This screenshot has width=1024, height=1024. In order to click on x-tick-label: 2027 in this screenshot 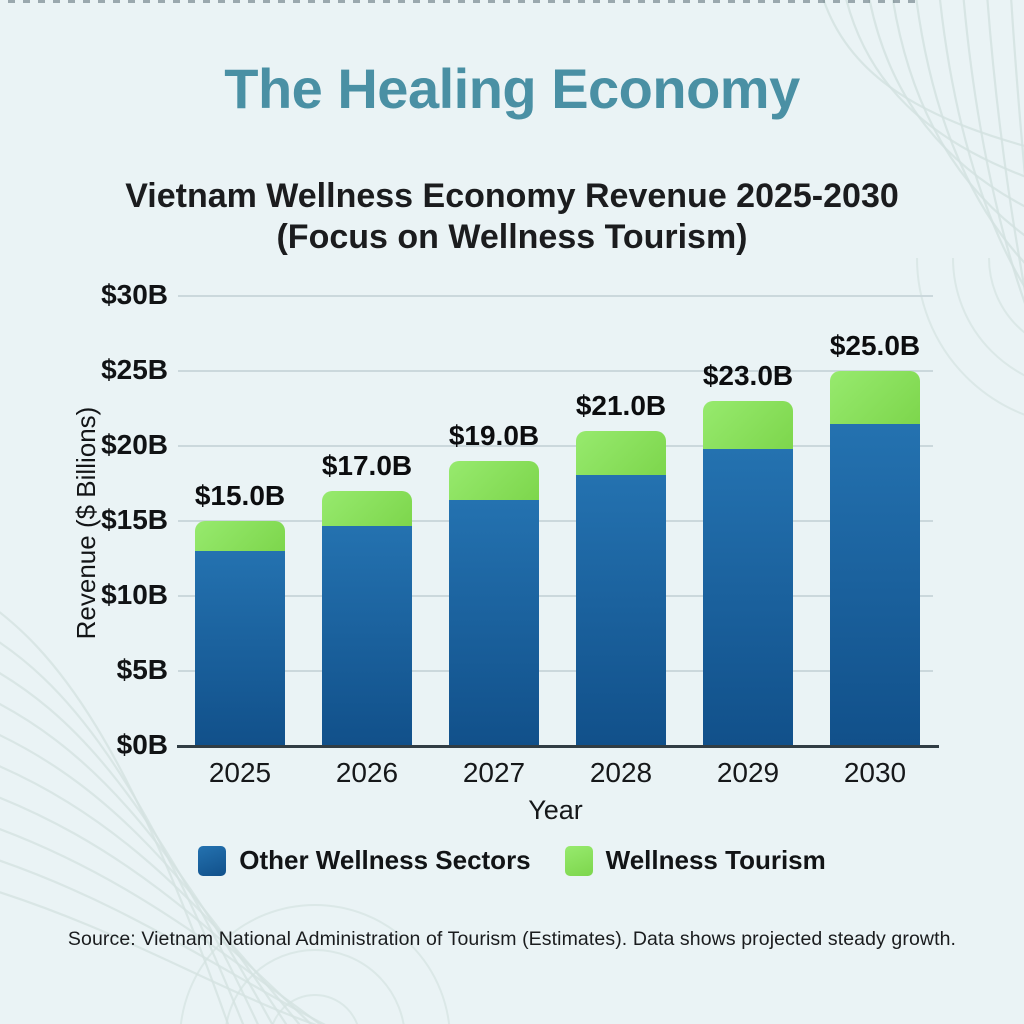, I will do `click(494, 772)`.